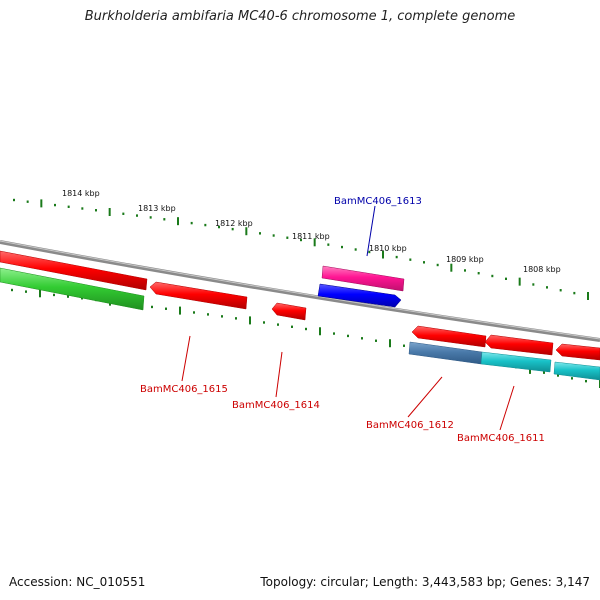 The width and height of the screenshot is (600, 600). What do you see at coordinates (198, 295) in the screenshot?
I see `gene-bammc406-1615-arrow` at bounding box center [198, 295].